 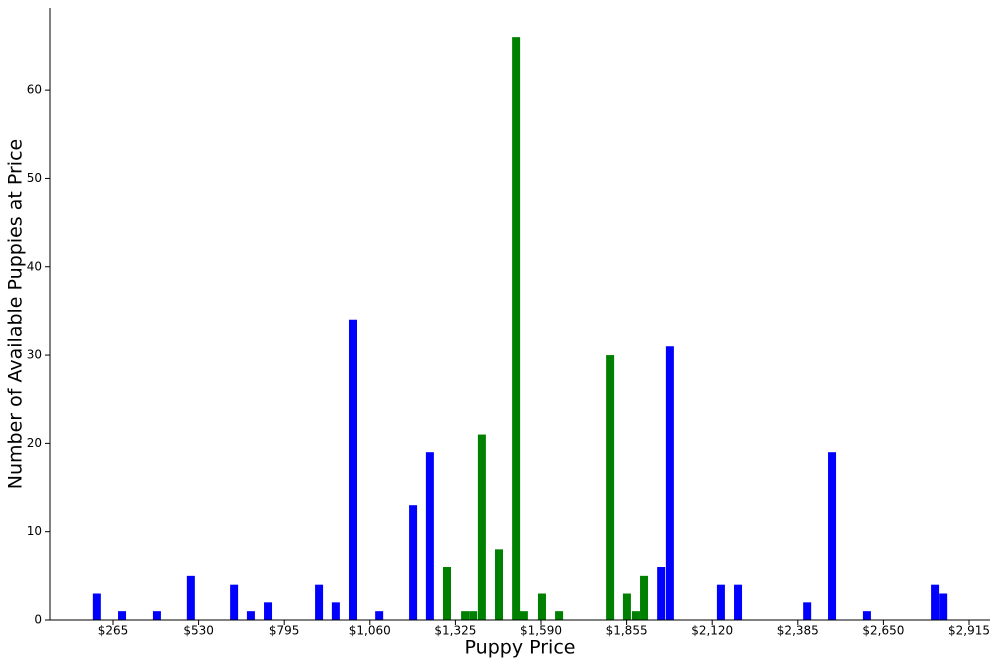 What do you see at coordinates (34, 443) in the screenshot?
I see `y-tick-label: 20` at bounding box center [34, 443].